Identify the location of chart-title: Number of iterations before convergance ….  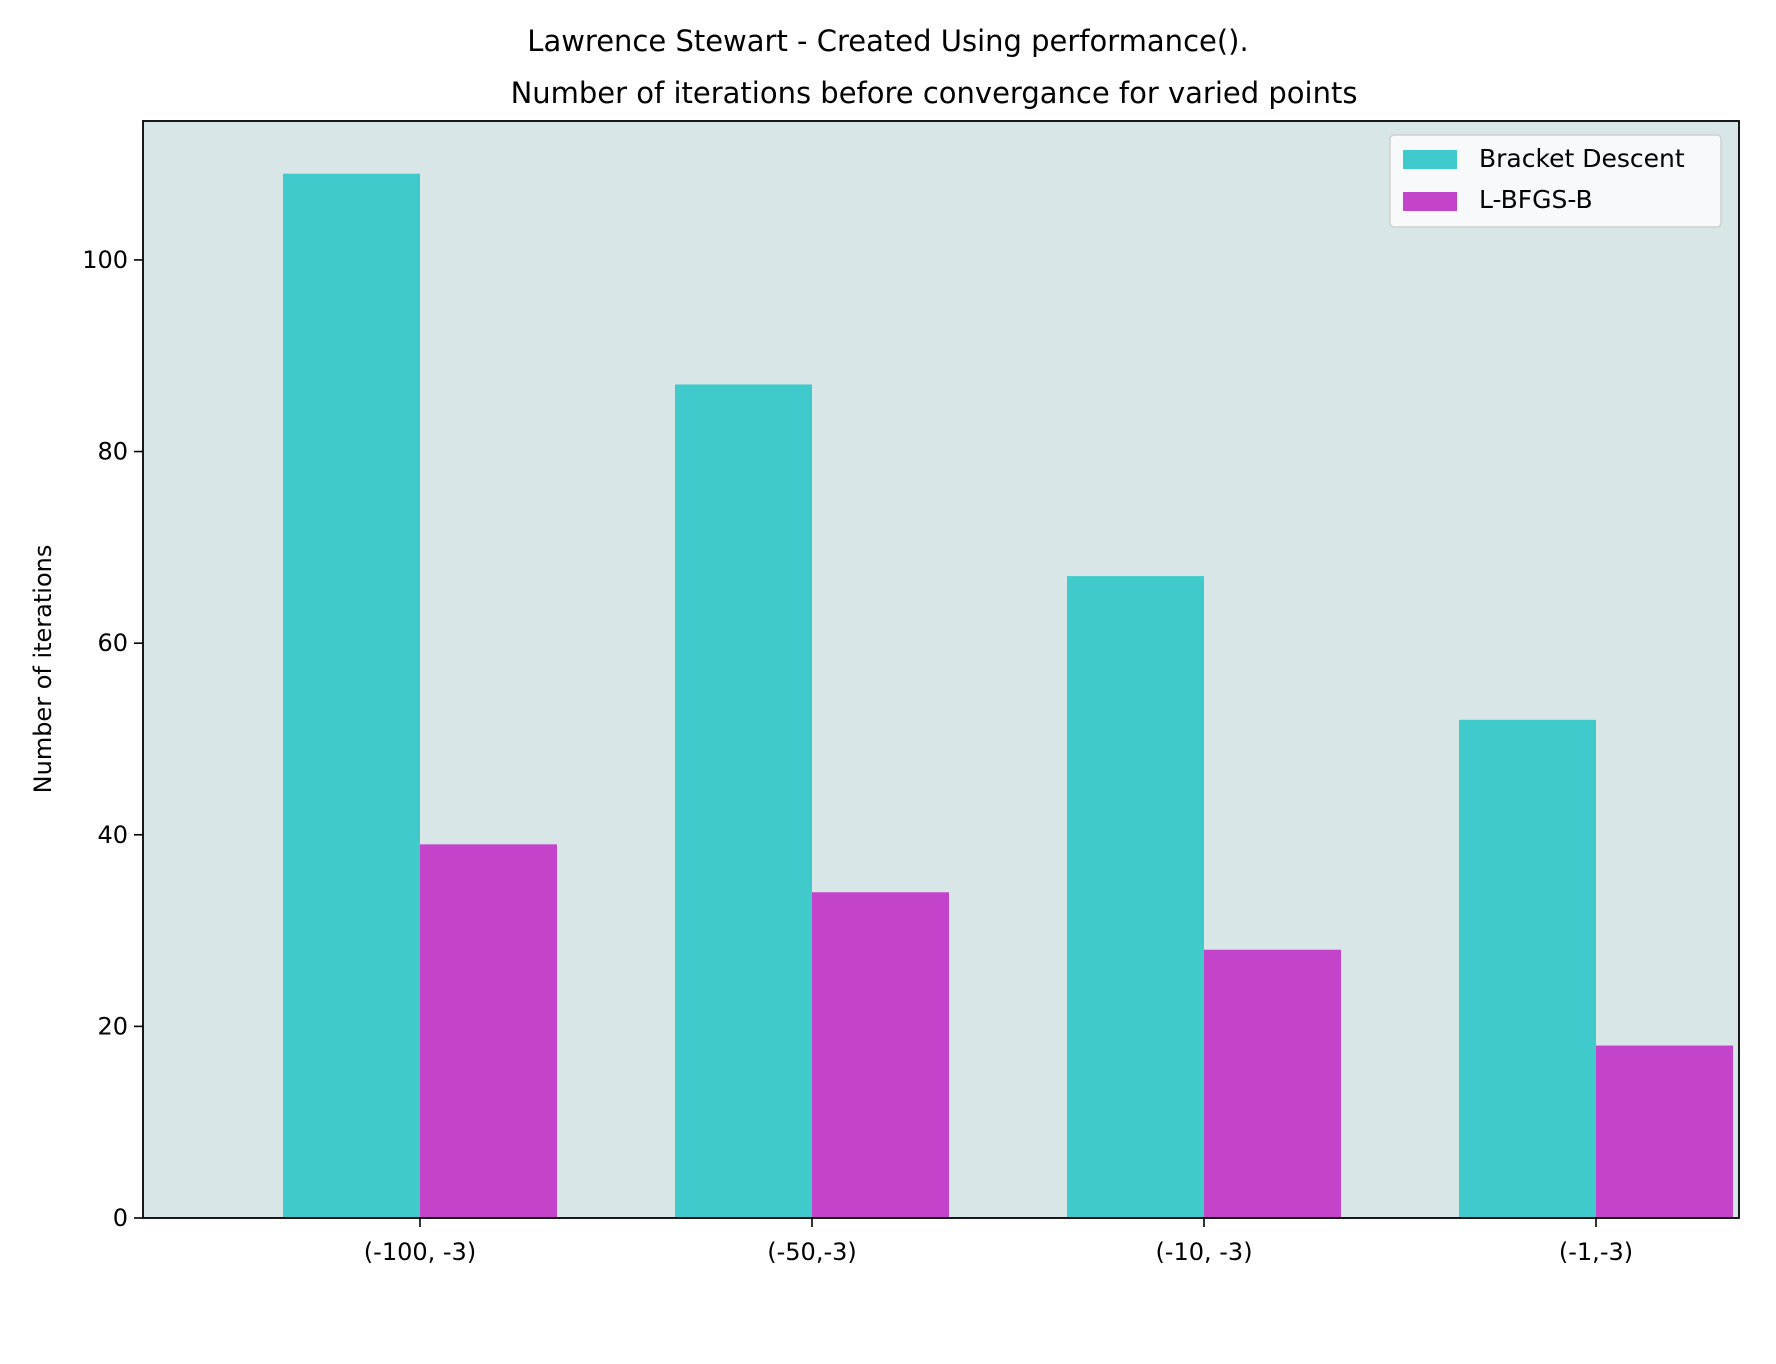
(934, 93).